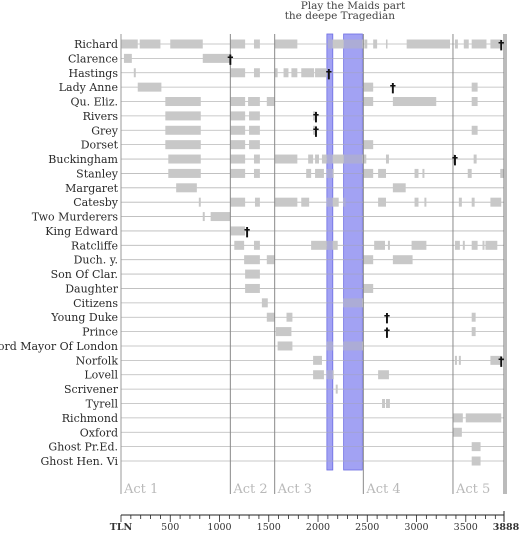 Image resolution: width=528 pixels, height=539 pixels. What do you see at coordinates (84, 274) in the screenshot?
I see `character-label: Son Of Clar.` at bounding box center [84, 274].